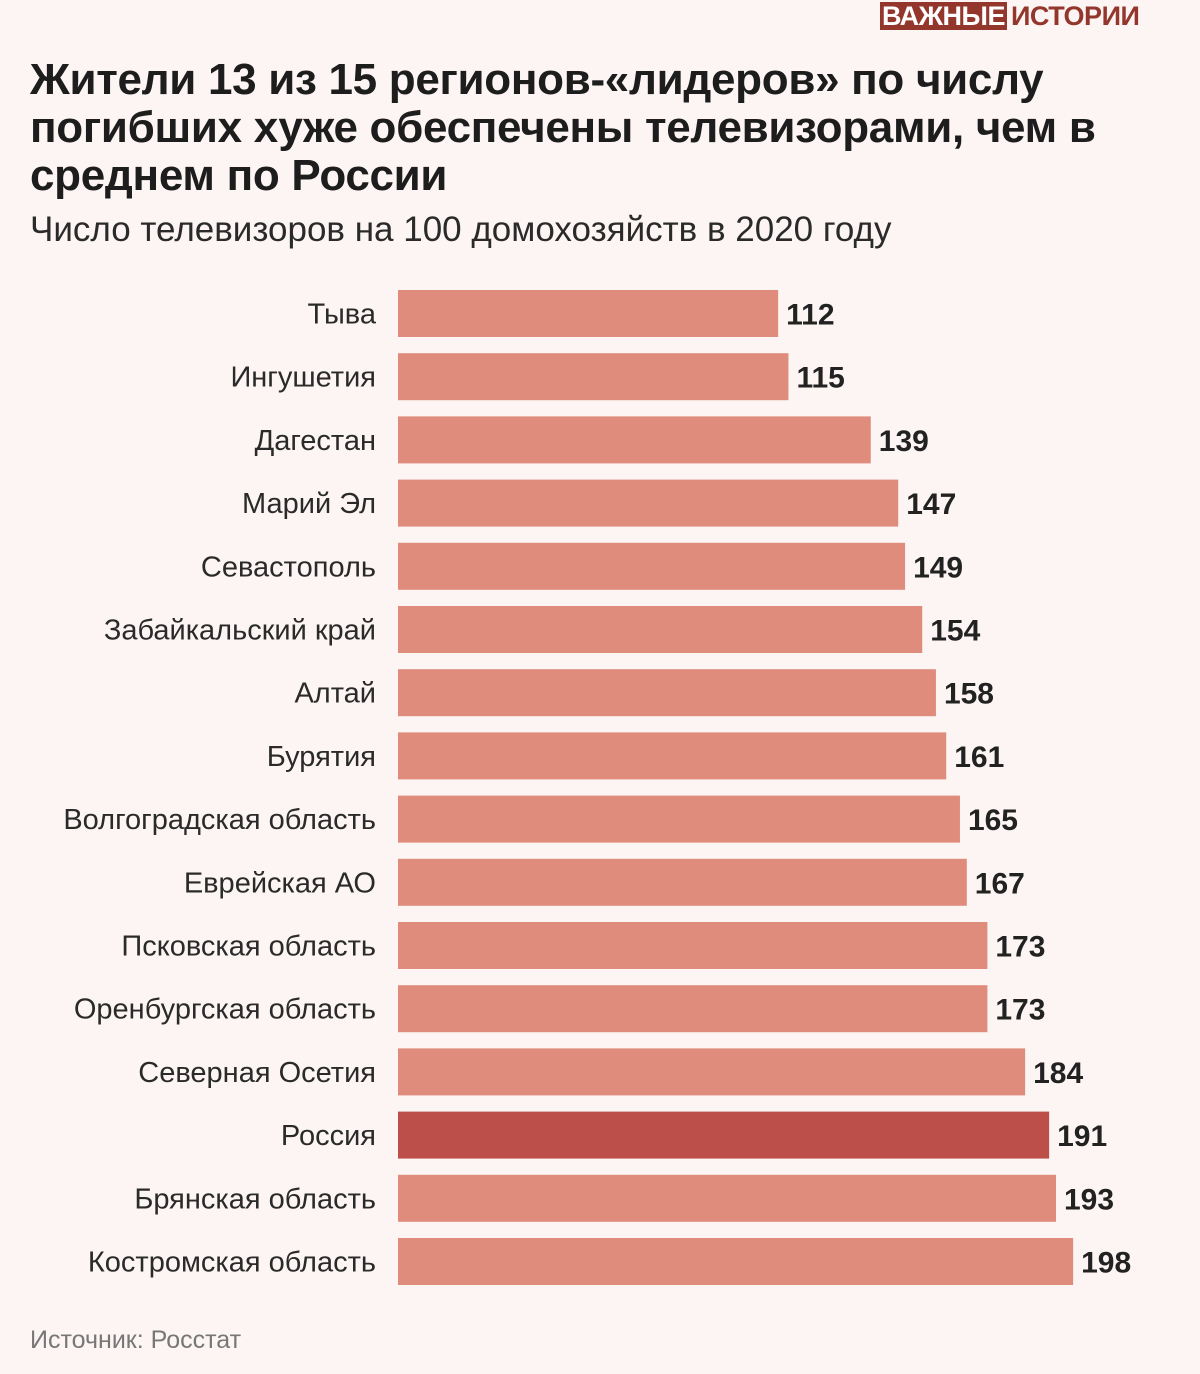 The image size is (1200, 1374). What do you see at coordinates (820, 378) in the screenshot?
I see `value-label: 115` at bounding box center [820, 378].